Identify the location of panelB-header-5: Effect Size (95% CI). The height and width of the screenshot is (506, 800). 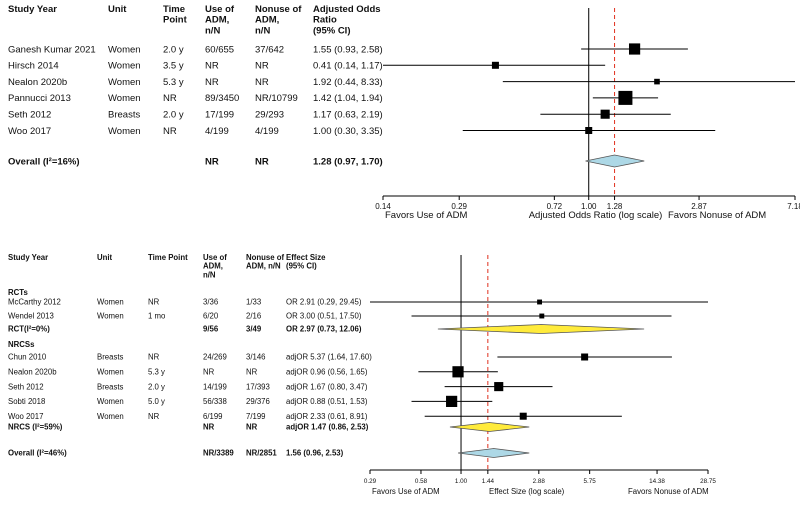
(306, 262).